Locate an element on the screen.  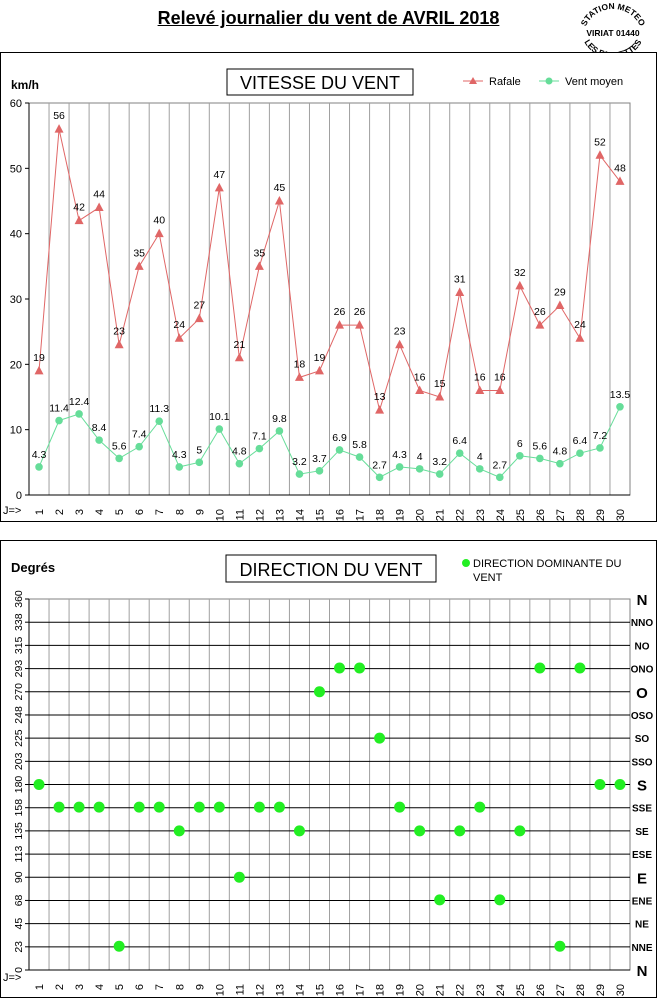
speed-x-tick-label: 9 is located at coordinates (200, 512).